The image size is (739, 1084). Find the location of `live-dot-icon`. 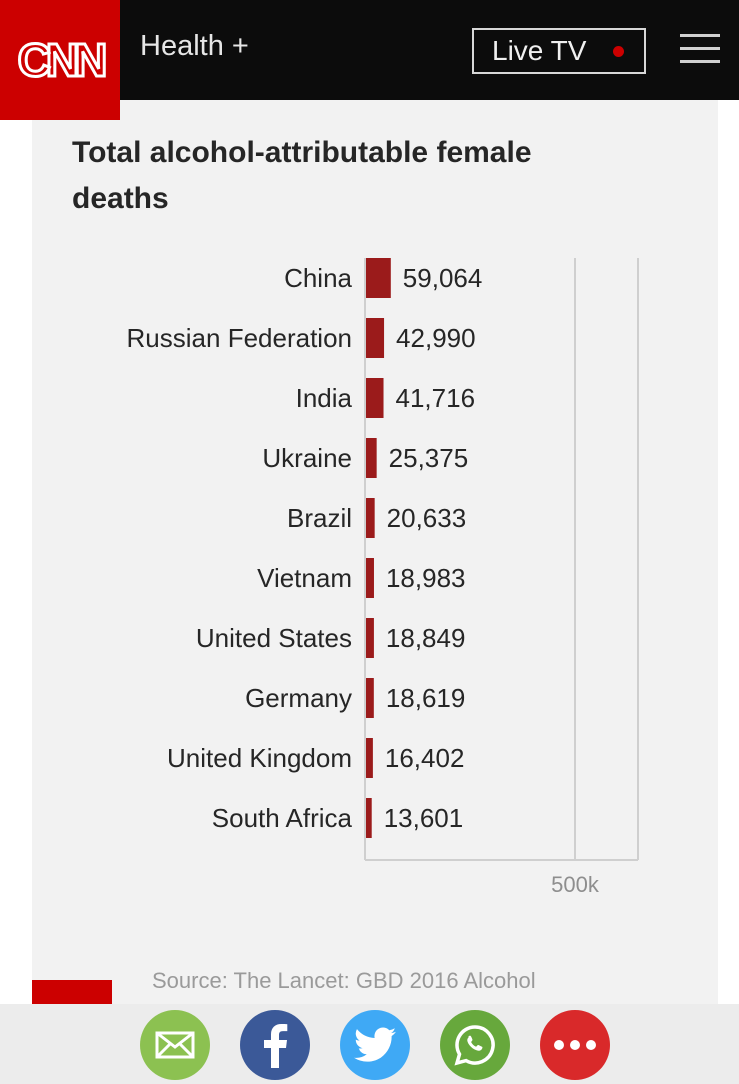

live-dot-icon is located at coordinates (618, 51).